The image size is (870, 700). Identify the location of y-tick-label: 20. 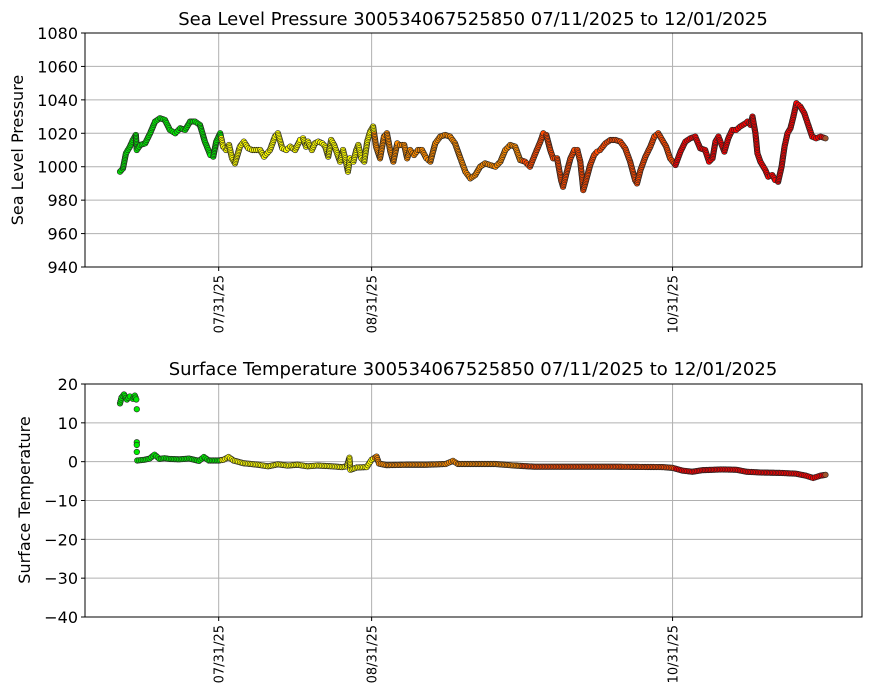
(68, 384).